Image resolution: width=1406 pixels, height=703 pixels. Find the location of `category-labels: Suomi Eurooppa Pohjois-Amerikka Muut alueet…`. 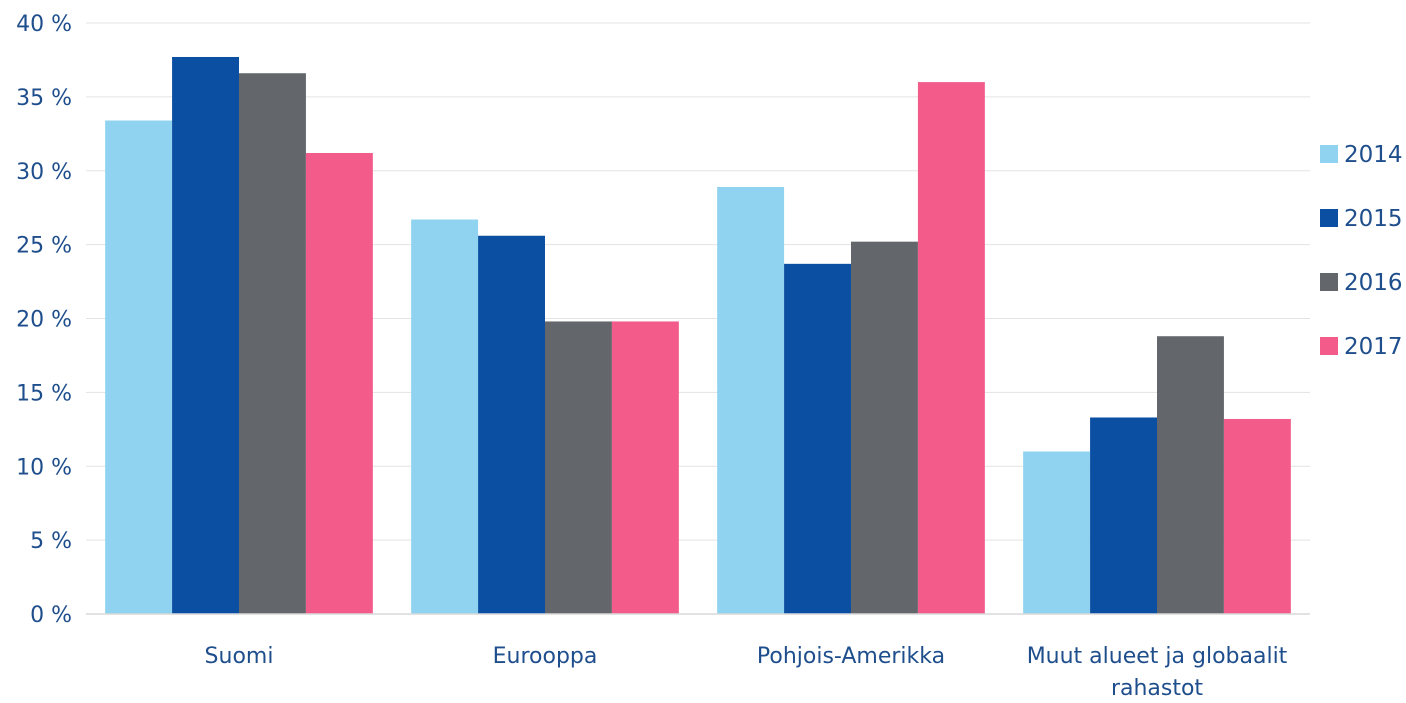

category-labels: Suomi Eurooppa Pohjois-Amerikka Muut alueet… is located at coordinates (746, 672).